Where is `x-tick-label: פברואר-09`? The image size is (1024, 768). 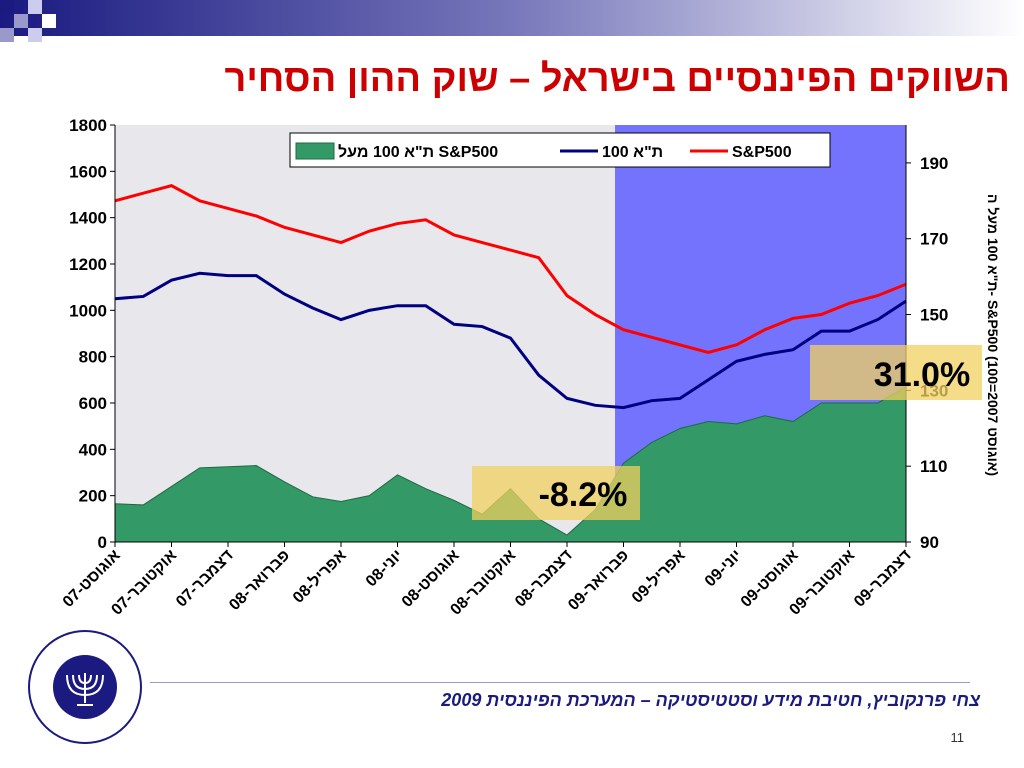
x-tick-label: פברואר-09 is located at coordinates (598, 580).